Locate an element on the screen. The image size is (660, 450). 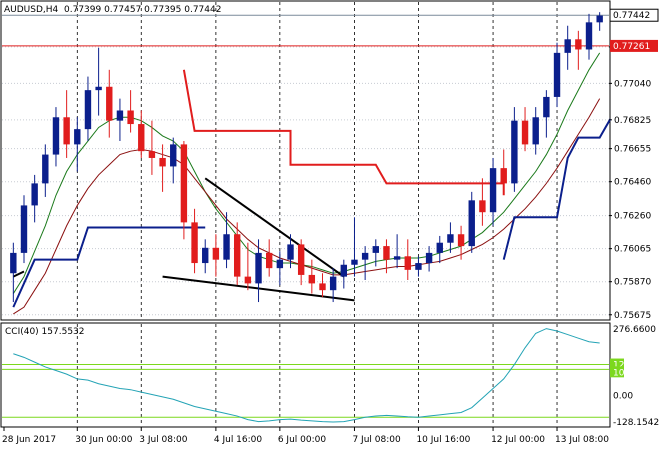
price-tick-label: 0.75675 is located at coordinates (632, 316).